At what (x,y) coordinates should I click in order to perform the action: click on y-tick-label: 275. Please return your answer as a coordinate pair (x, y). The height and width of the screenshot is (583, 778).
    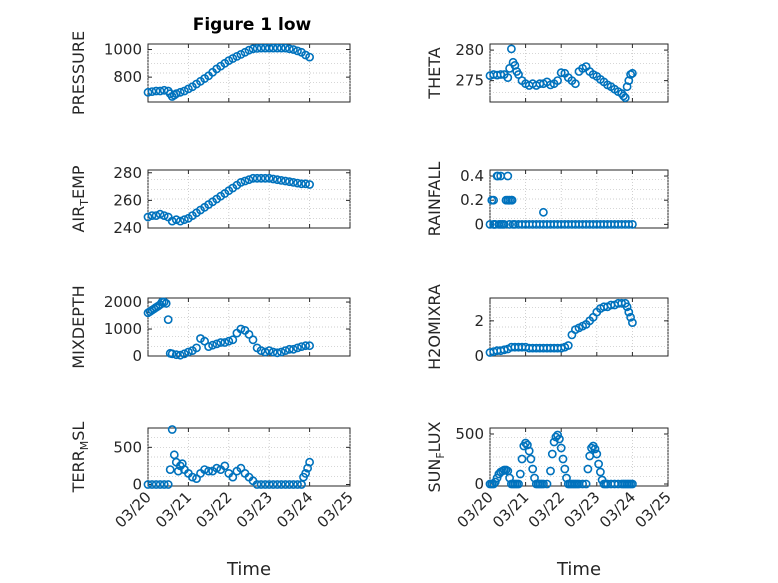
    Looking at the image, I should click on (469, 81).